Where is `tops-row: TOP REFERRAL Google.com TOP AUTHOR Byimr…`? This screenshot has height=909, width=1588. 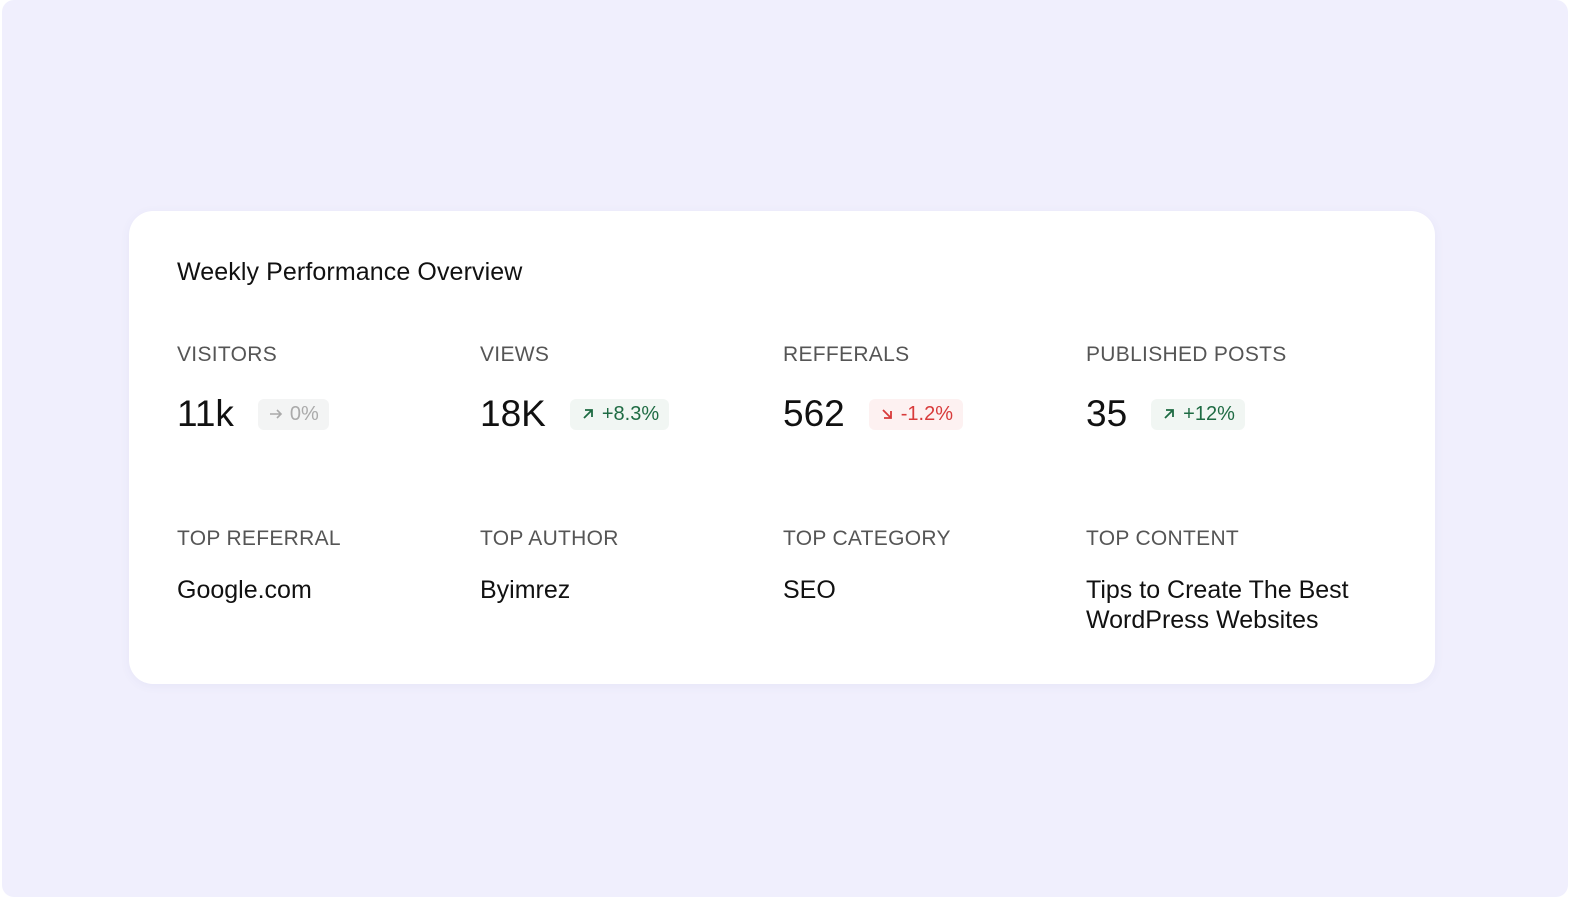 tops-row: TOP REFERRAL Google.com TOP AUTHOR Byimr… is located at coordinates (783, 581).